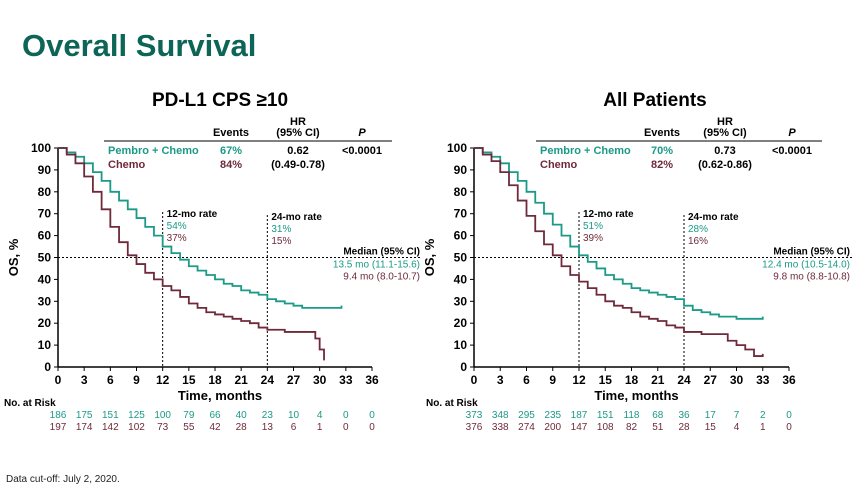  I want to click on rate12-chemo: 37%, so click(177, 238).